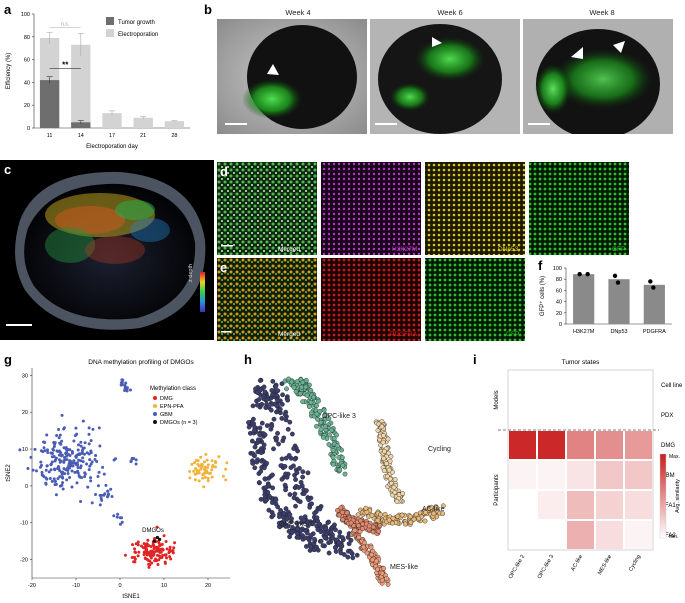  I want to click on panel-label-f: f, so click(540, 265).